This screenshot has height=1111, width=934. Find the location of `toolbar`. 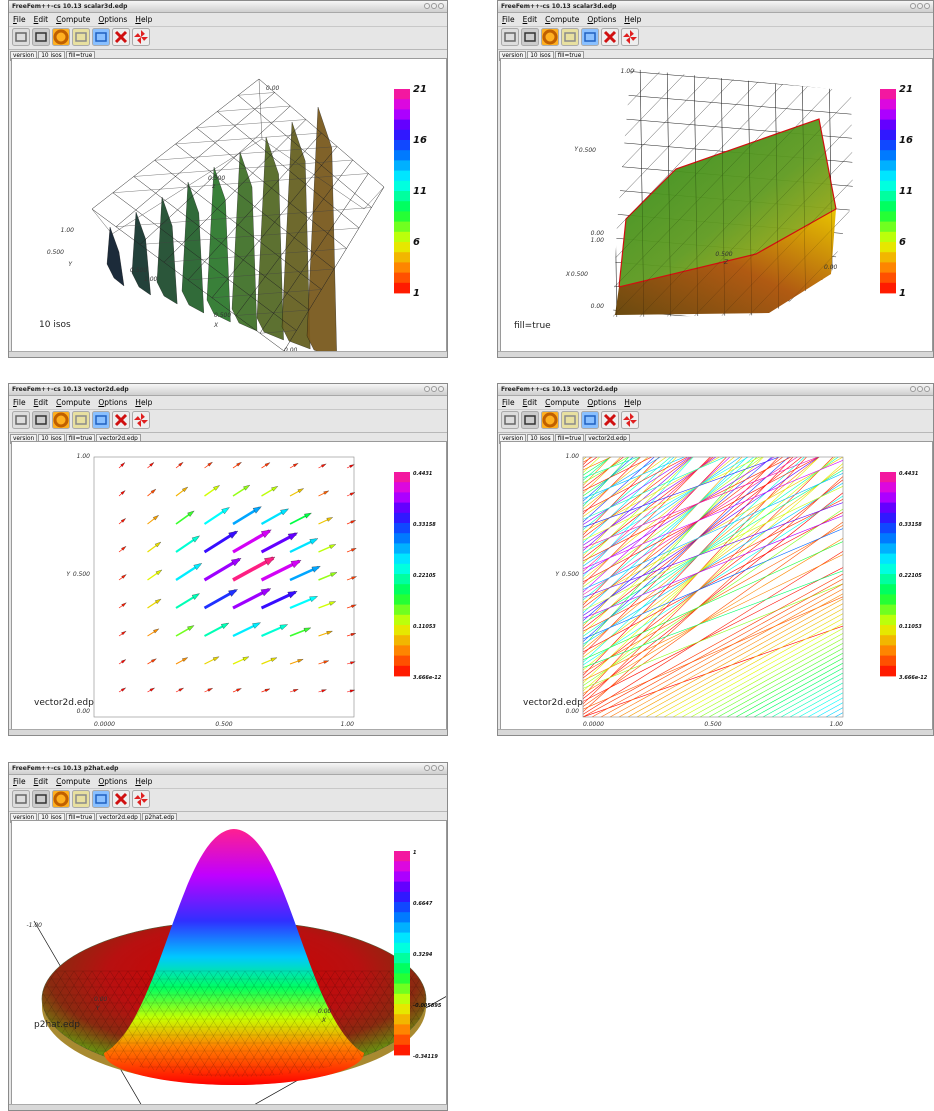

toolbar is located at coordinates (228, 38).